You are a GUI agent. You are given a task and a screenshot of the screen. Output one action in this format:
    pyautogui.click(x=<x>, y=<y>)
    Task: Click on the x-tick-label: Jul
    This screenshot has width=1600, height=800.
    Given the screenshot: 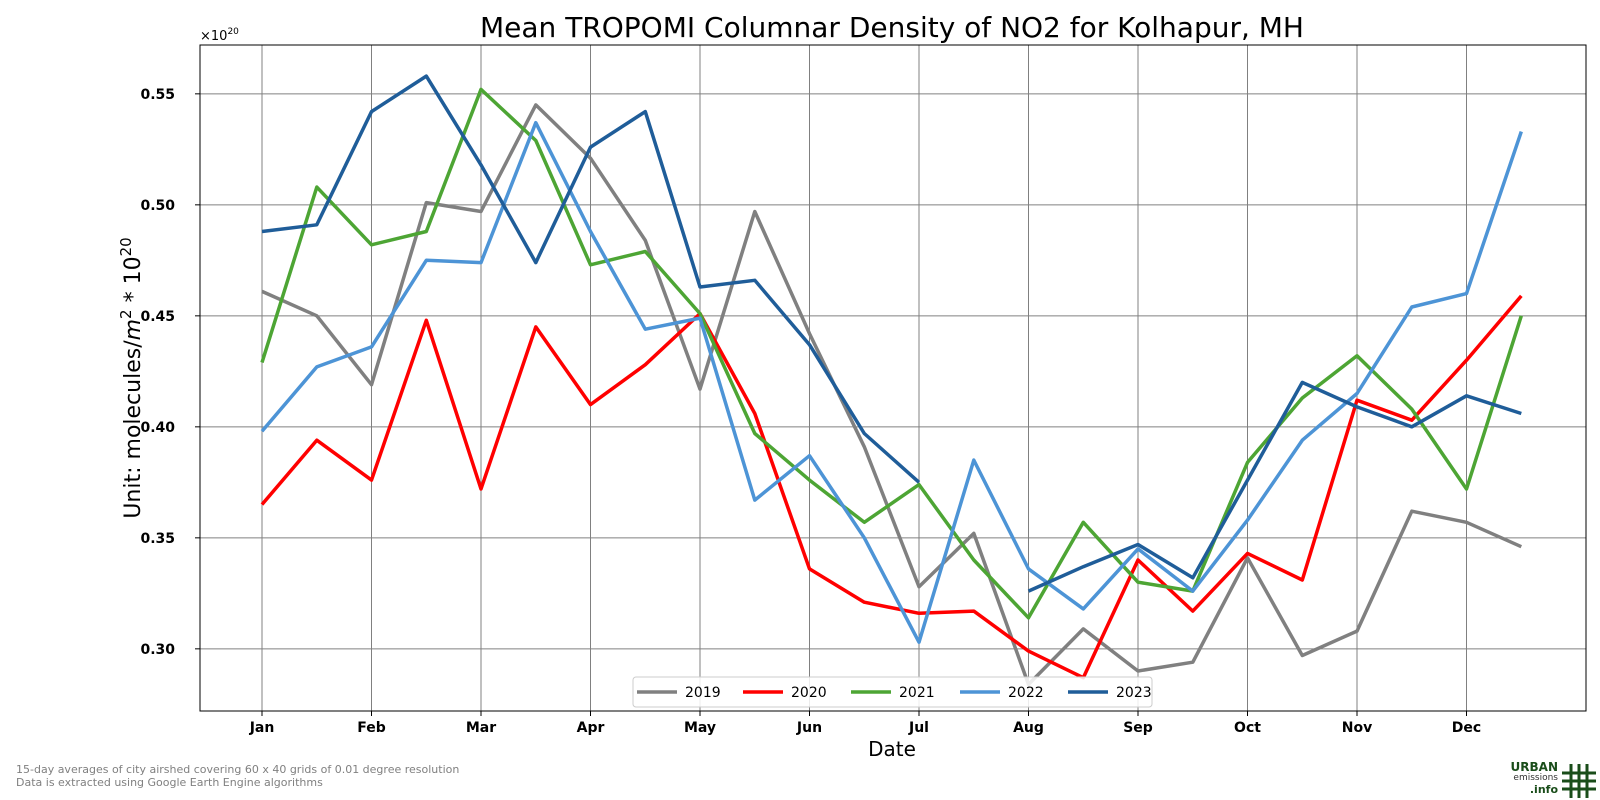 What is the action you would take?
    pyautogui.click(x=918, y=728)
    